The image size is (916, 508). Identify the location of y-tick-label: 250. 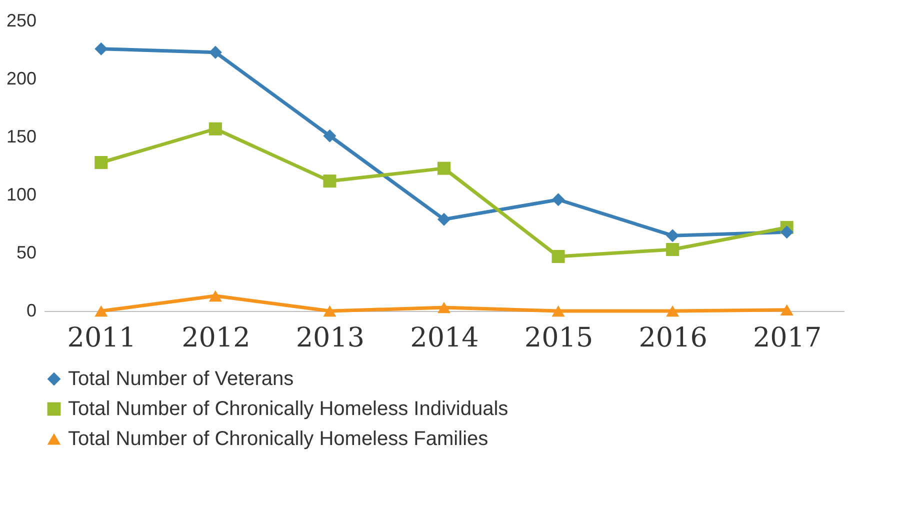
(21, 20).